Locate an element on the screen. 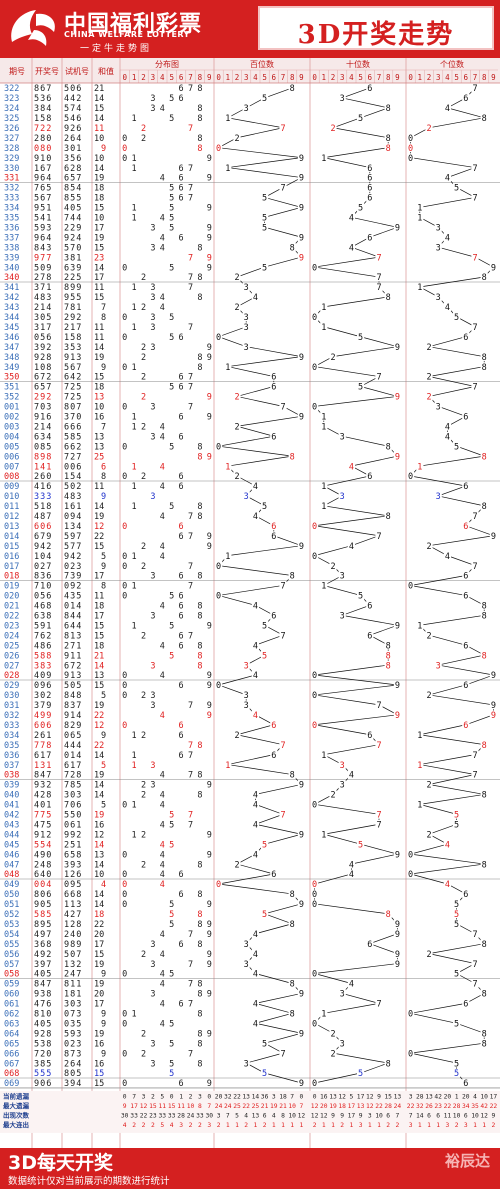  hundreds-digit-mark: 4 is located at coordinates (255, 517).